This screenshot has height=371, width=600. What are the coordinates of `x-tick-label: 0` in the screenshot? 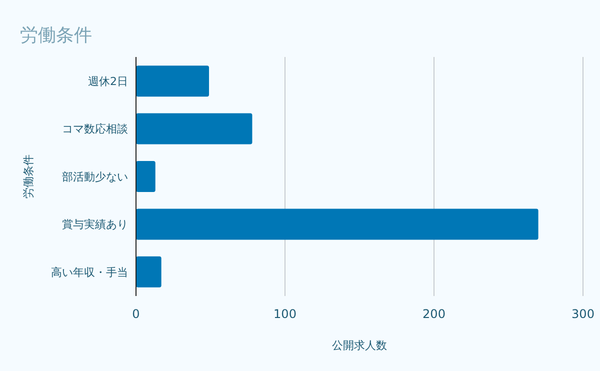 It's located at (136, 314).